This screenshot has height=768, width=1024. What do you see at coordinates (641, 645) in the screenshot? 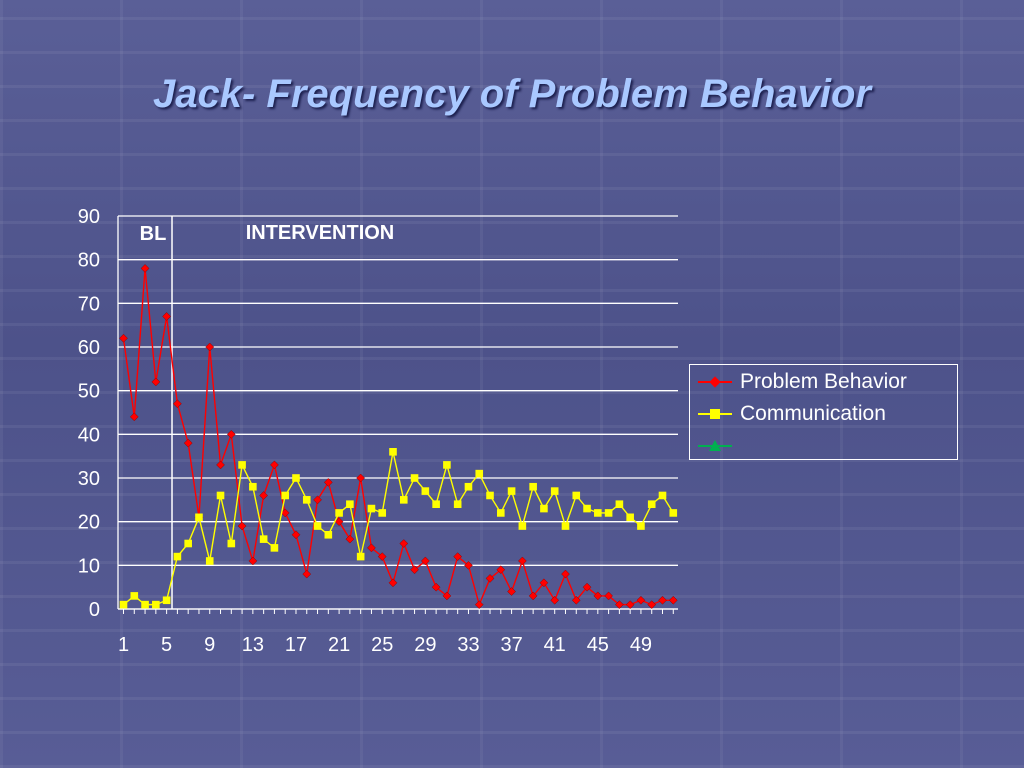
I see `x-tick-label: 49` at bounding box center [641, 645].